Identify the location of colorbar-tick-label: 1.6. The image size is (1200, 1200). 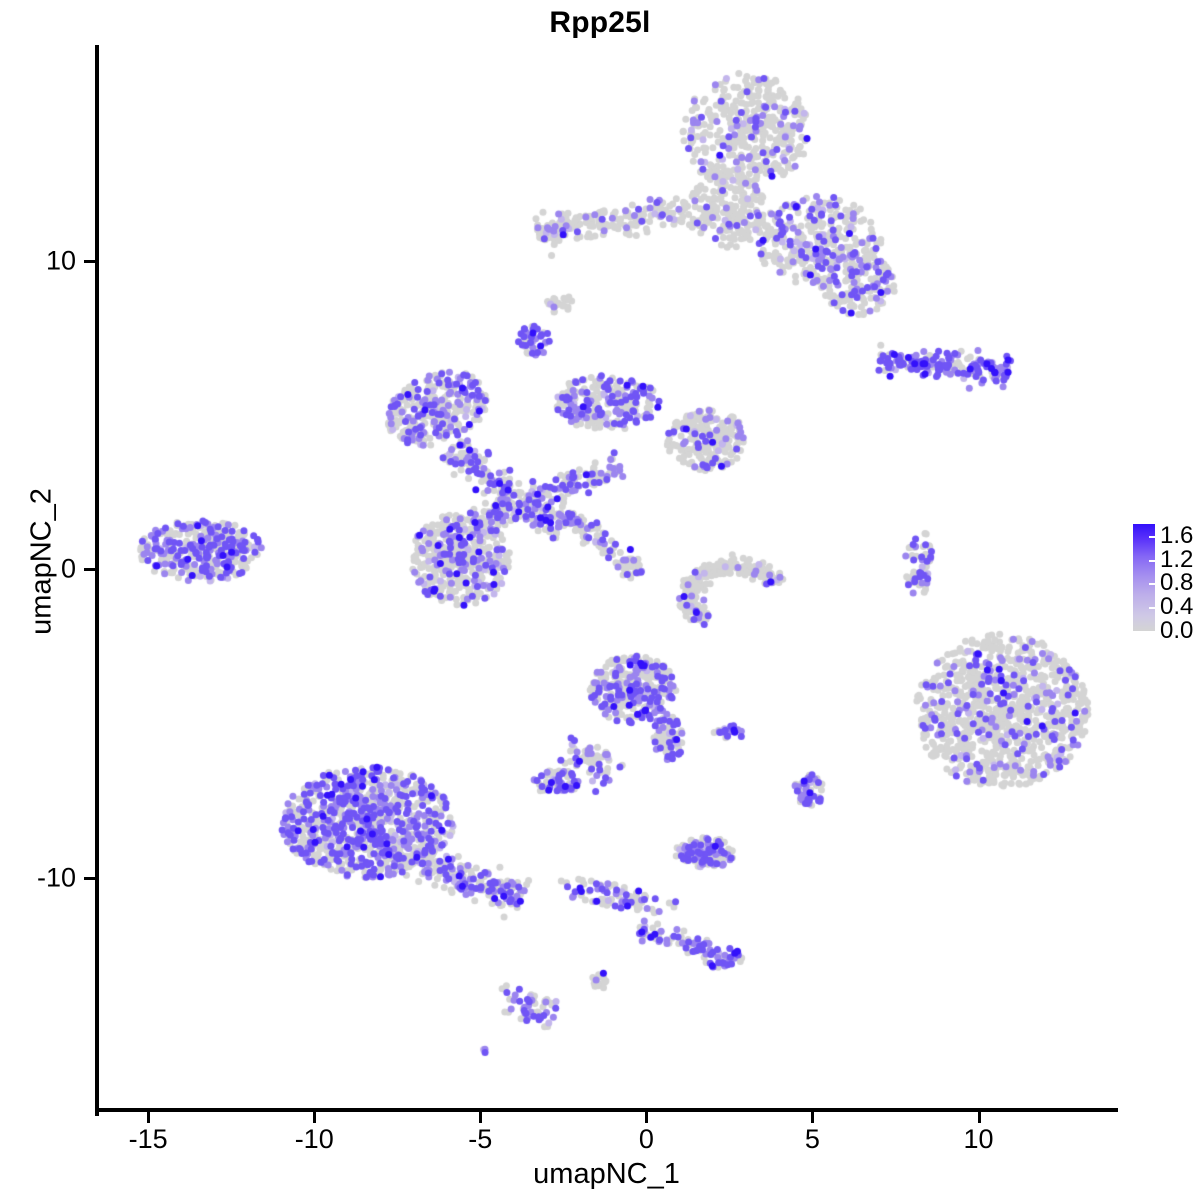
(1177, 535).